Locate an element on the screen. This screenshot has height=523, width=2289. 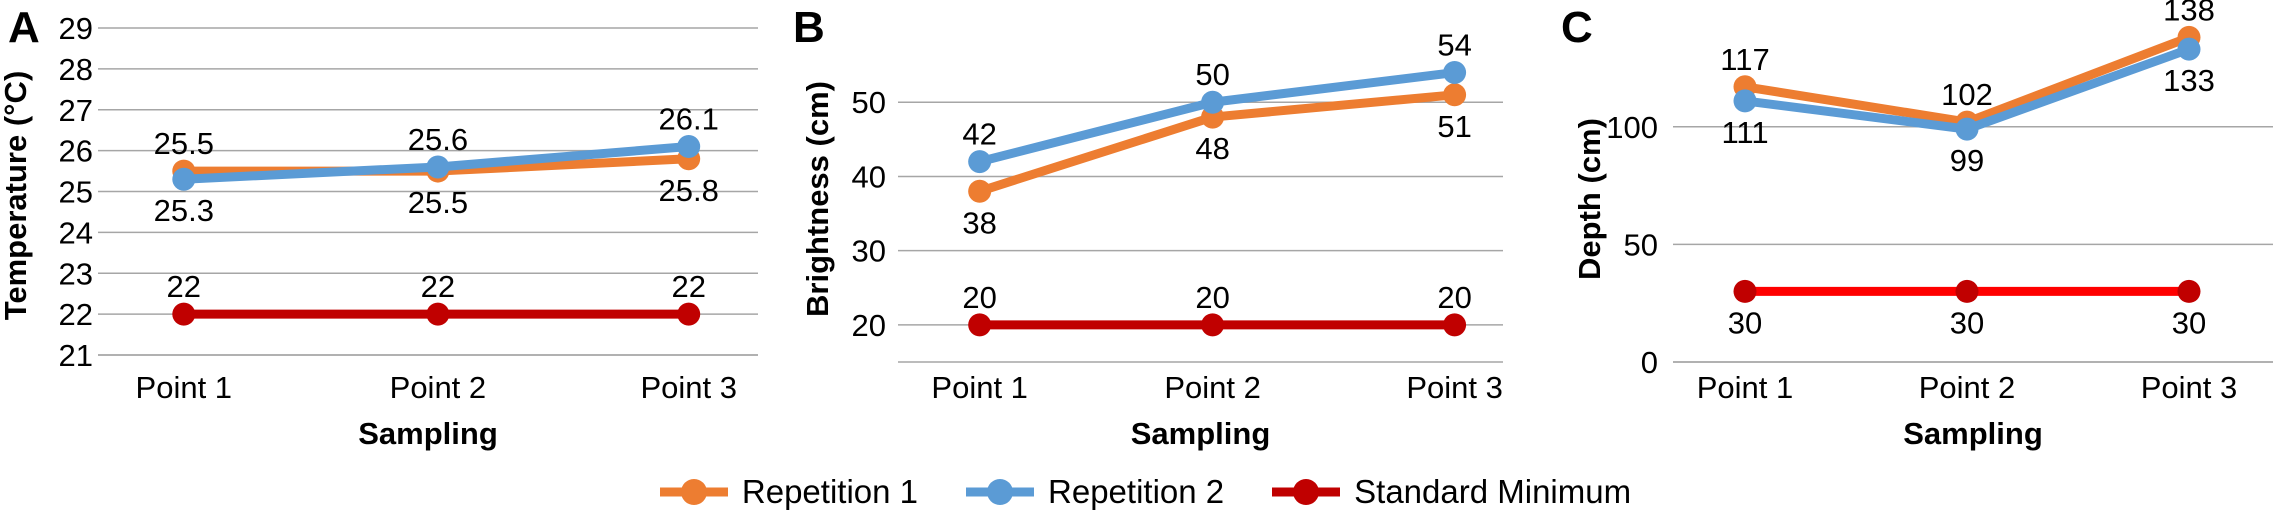
panel-letter-a: A is located at coordinates (24, 27).